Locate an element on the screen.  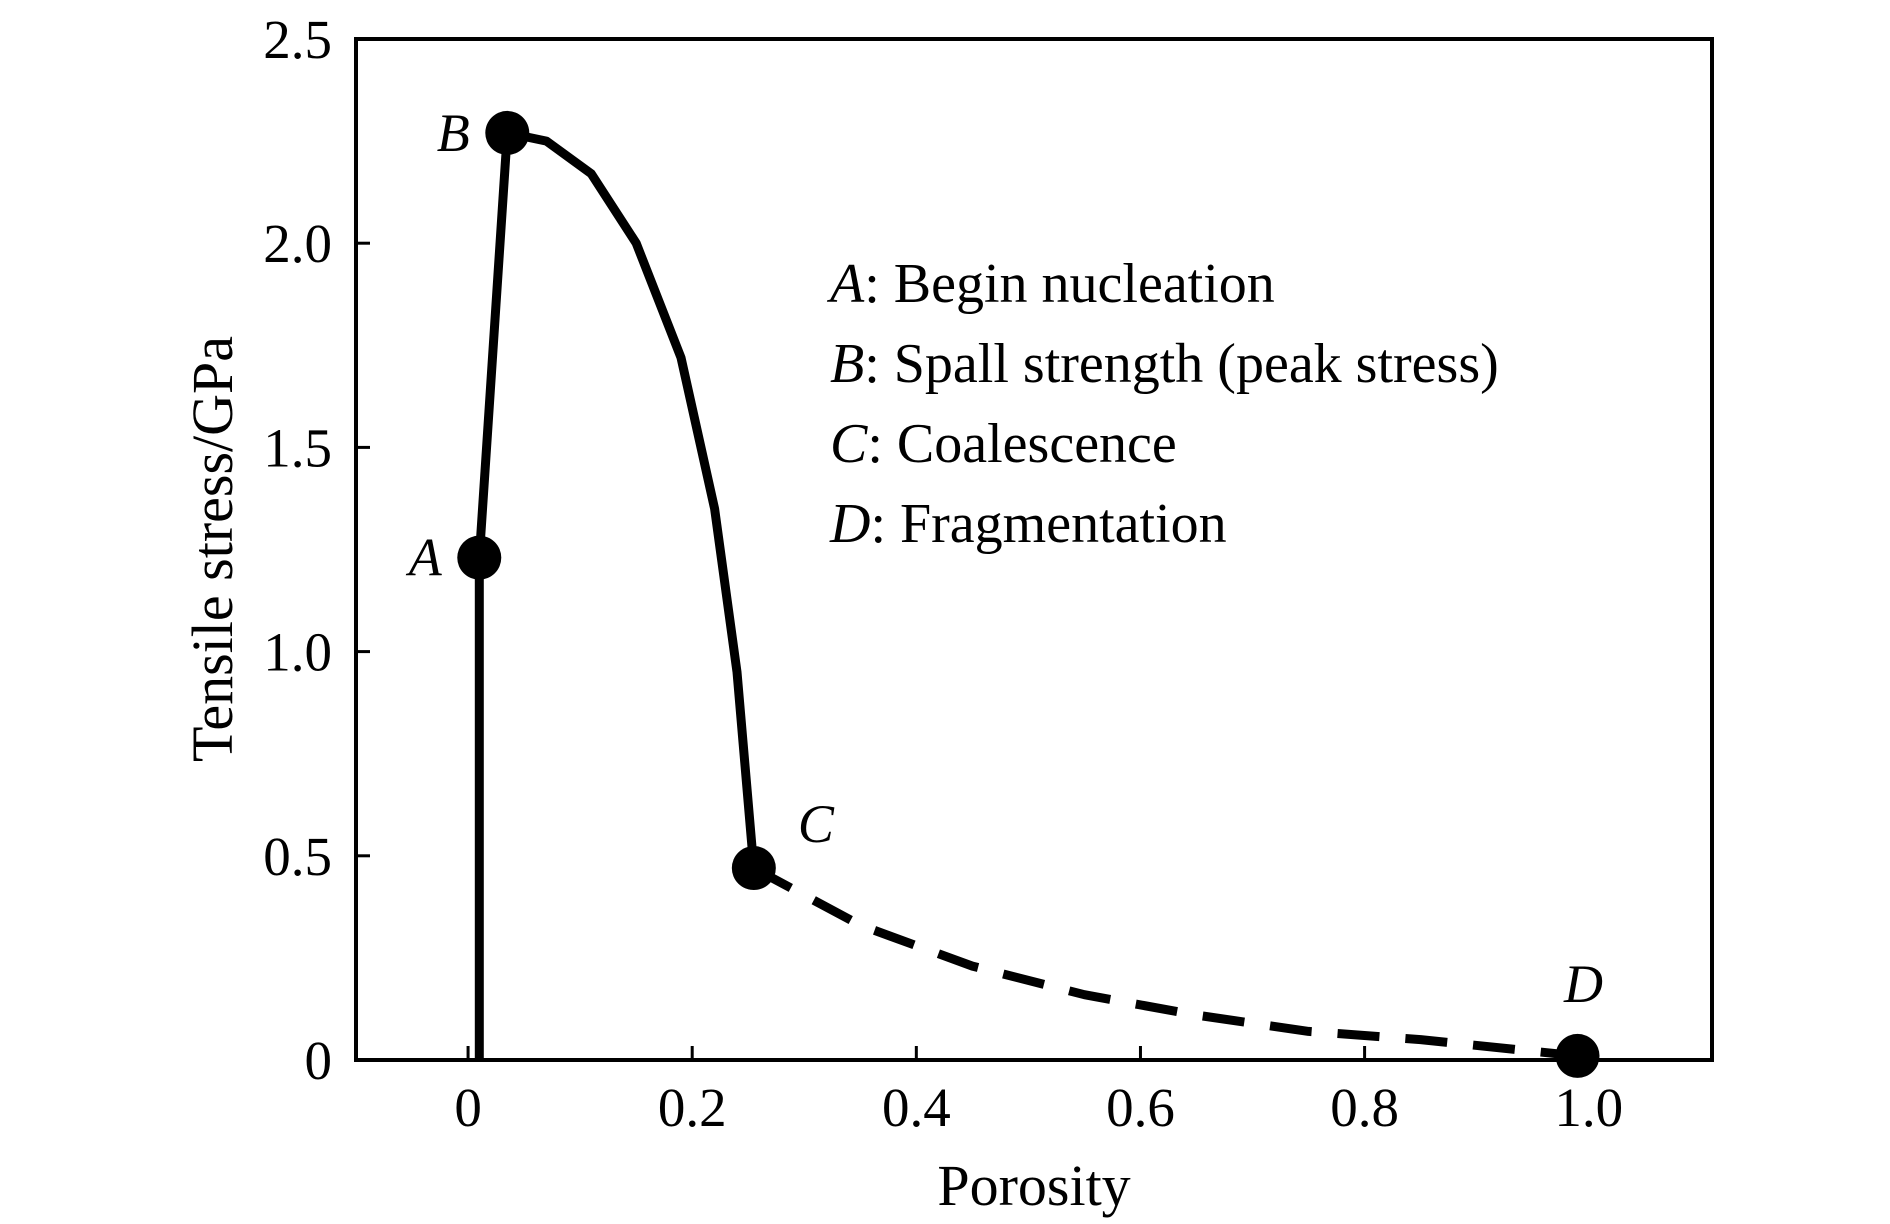
point-label-a: A is located at coordinates (424, 558).